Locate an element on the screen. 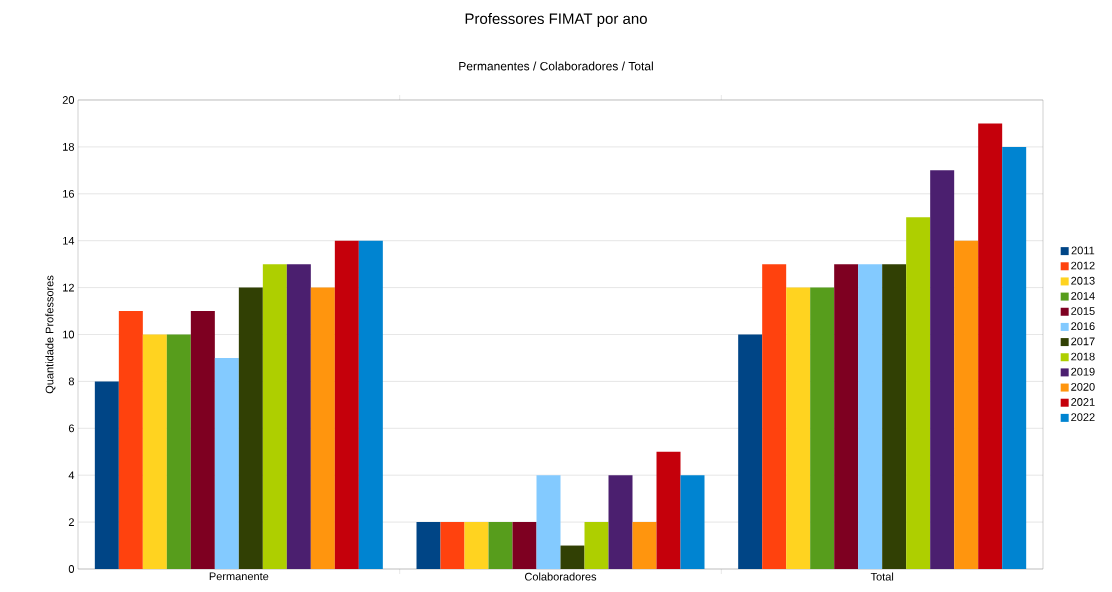 Image resolution: width=1112 pixels, height=592 pixels. y-tick-label: 8 is located at coordinates (71, 381).